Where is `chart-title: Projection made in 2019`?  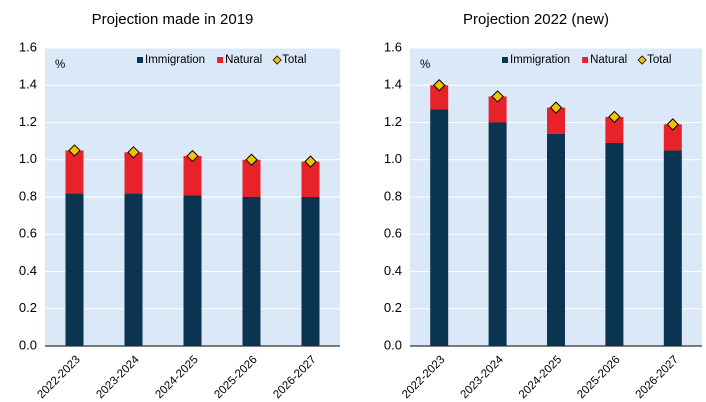 chart-title: Projection made in 2019 is located at coordinates (173, 19).